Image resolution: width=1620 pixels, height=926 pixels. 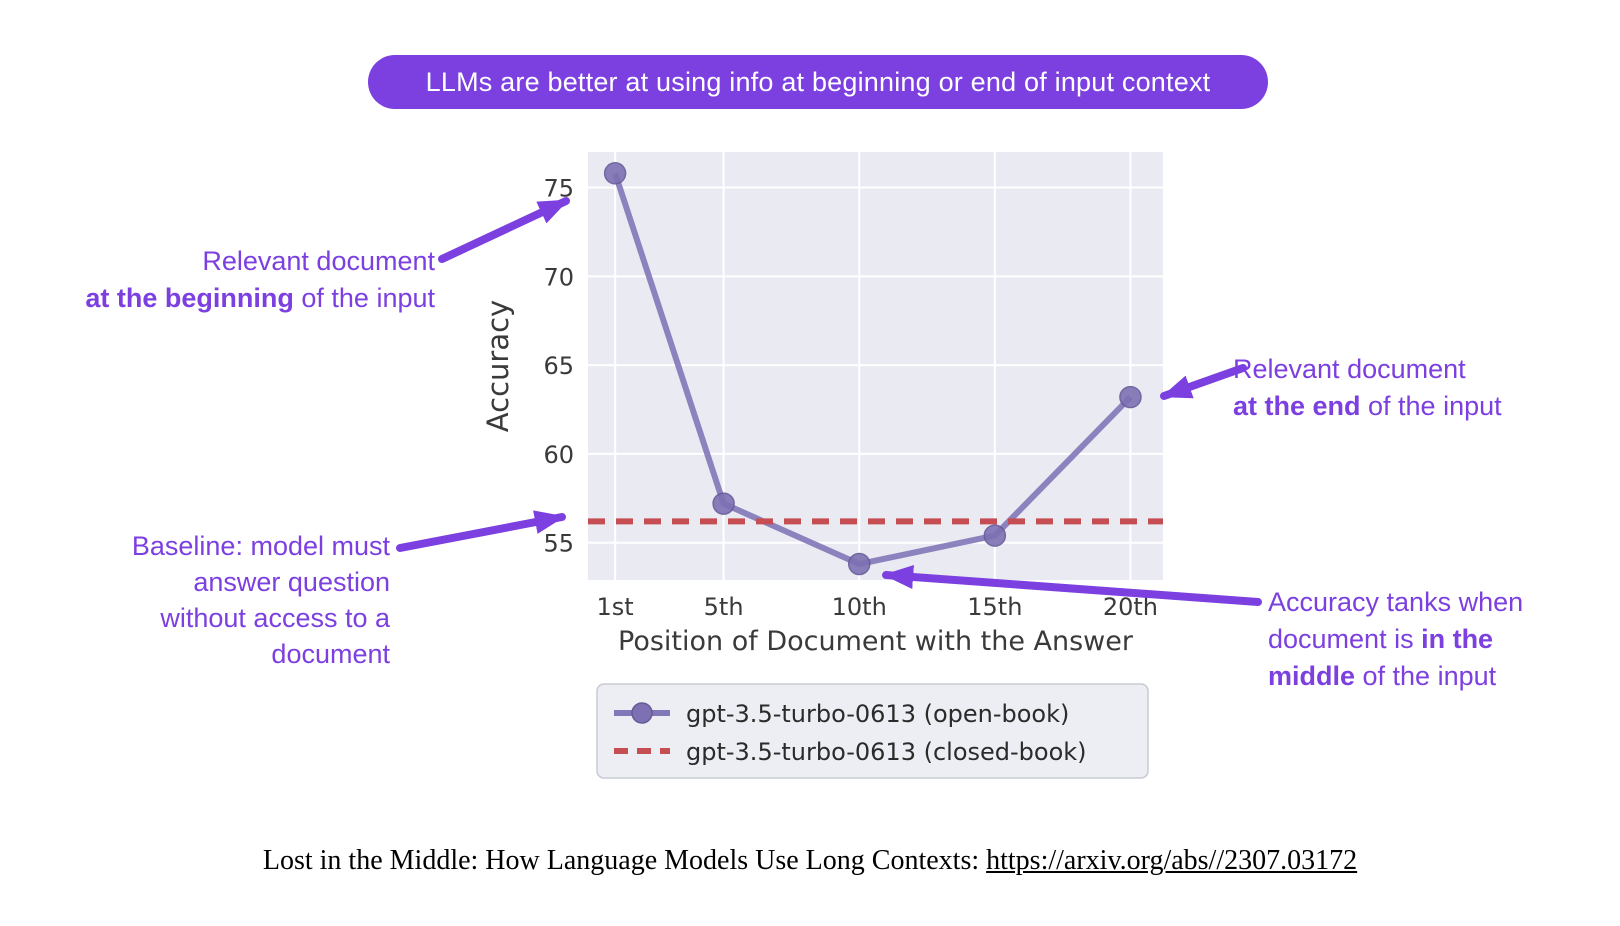 I want to click on y-tick-label: 60, so click(x=558, y=455).